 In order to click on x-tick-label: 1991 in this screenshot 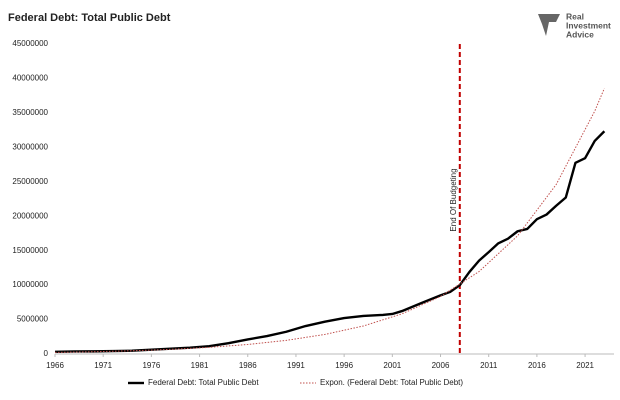, I will do `click(296, 365)`.